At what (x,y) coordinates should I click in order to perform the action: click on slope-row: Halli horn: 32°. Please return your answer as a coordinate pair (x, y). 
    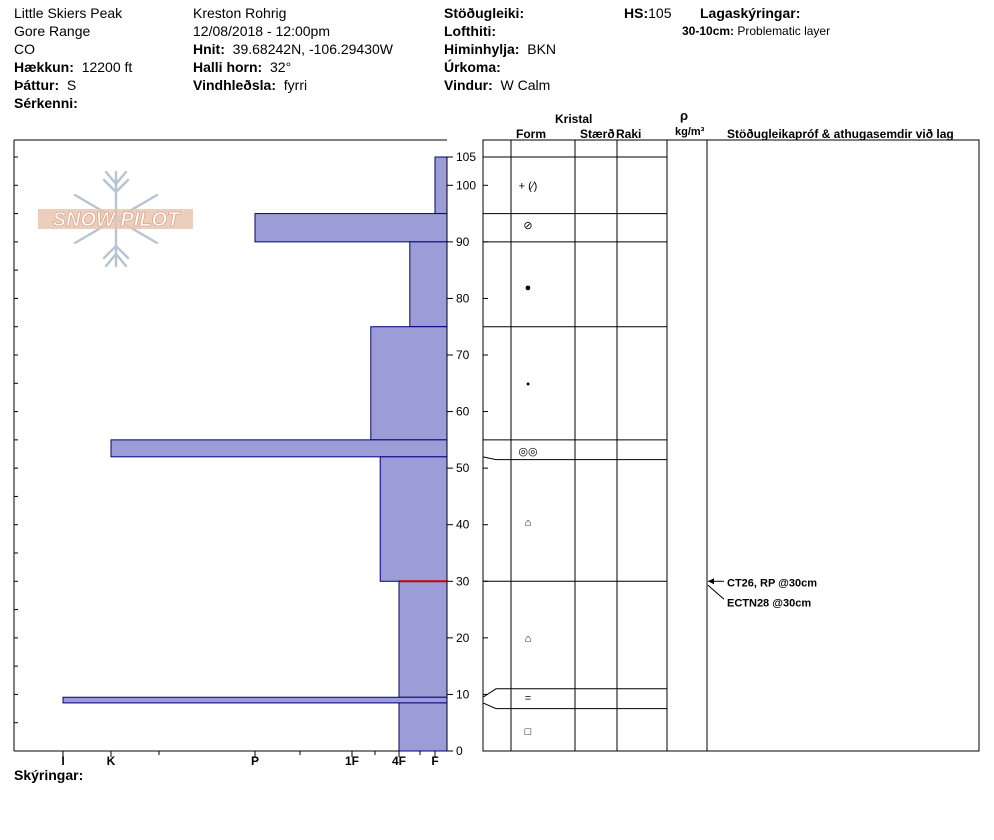
    Looking at the image, I should click on (293, 67).